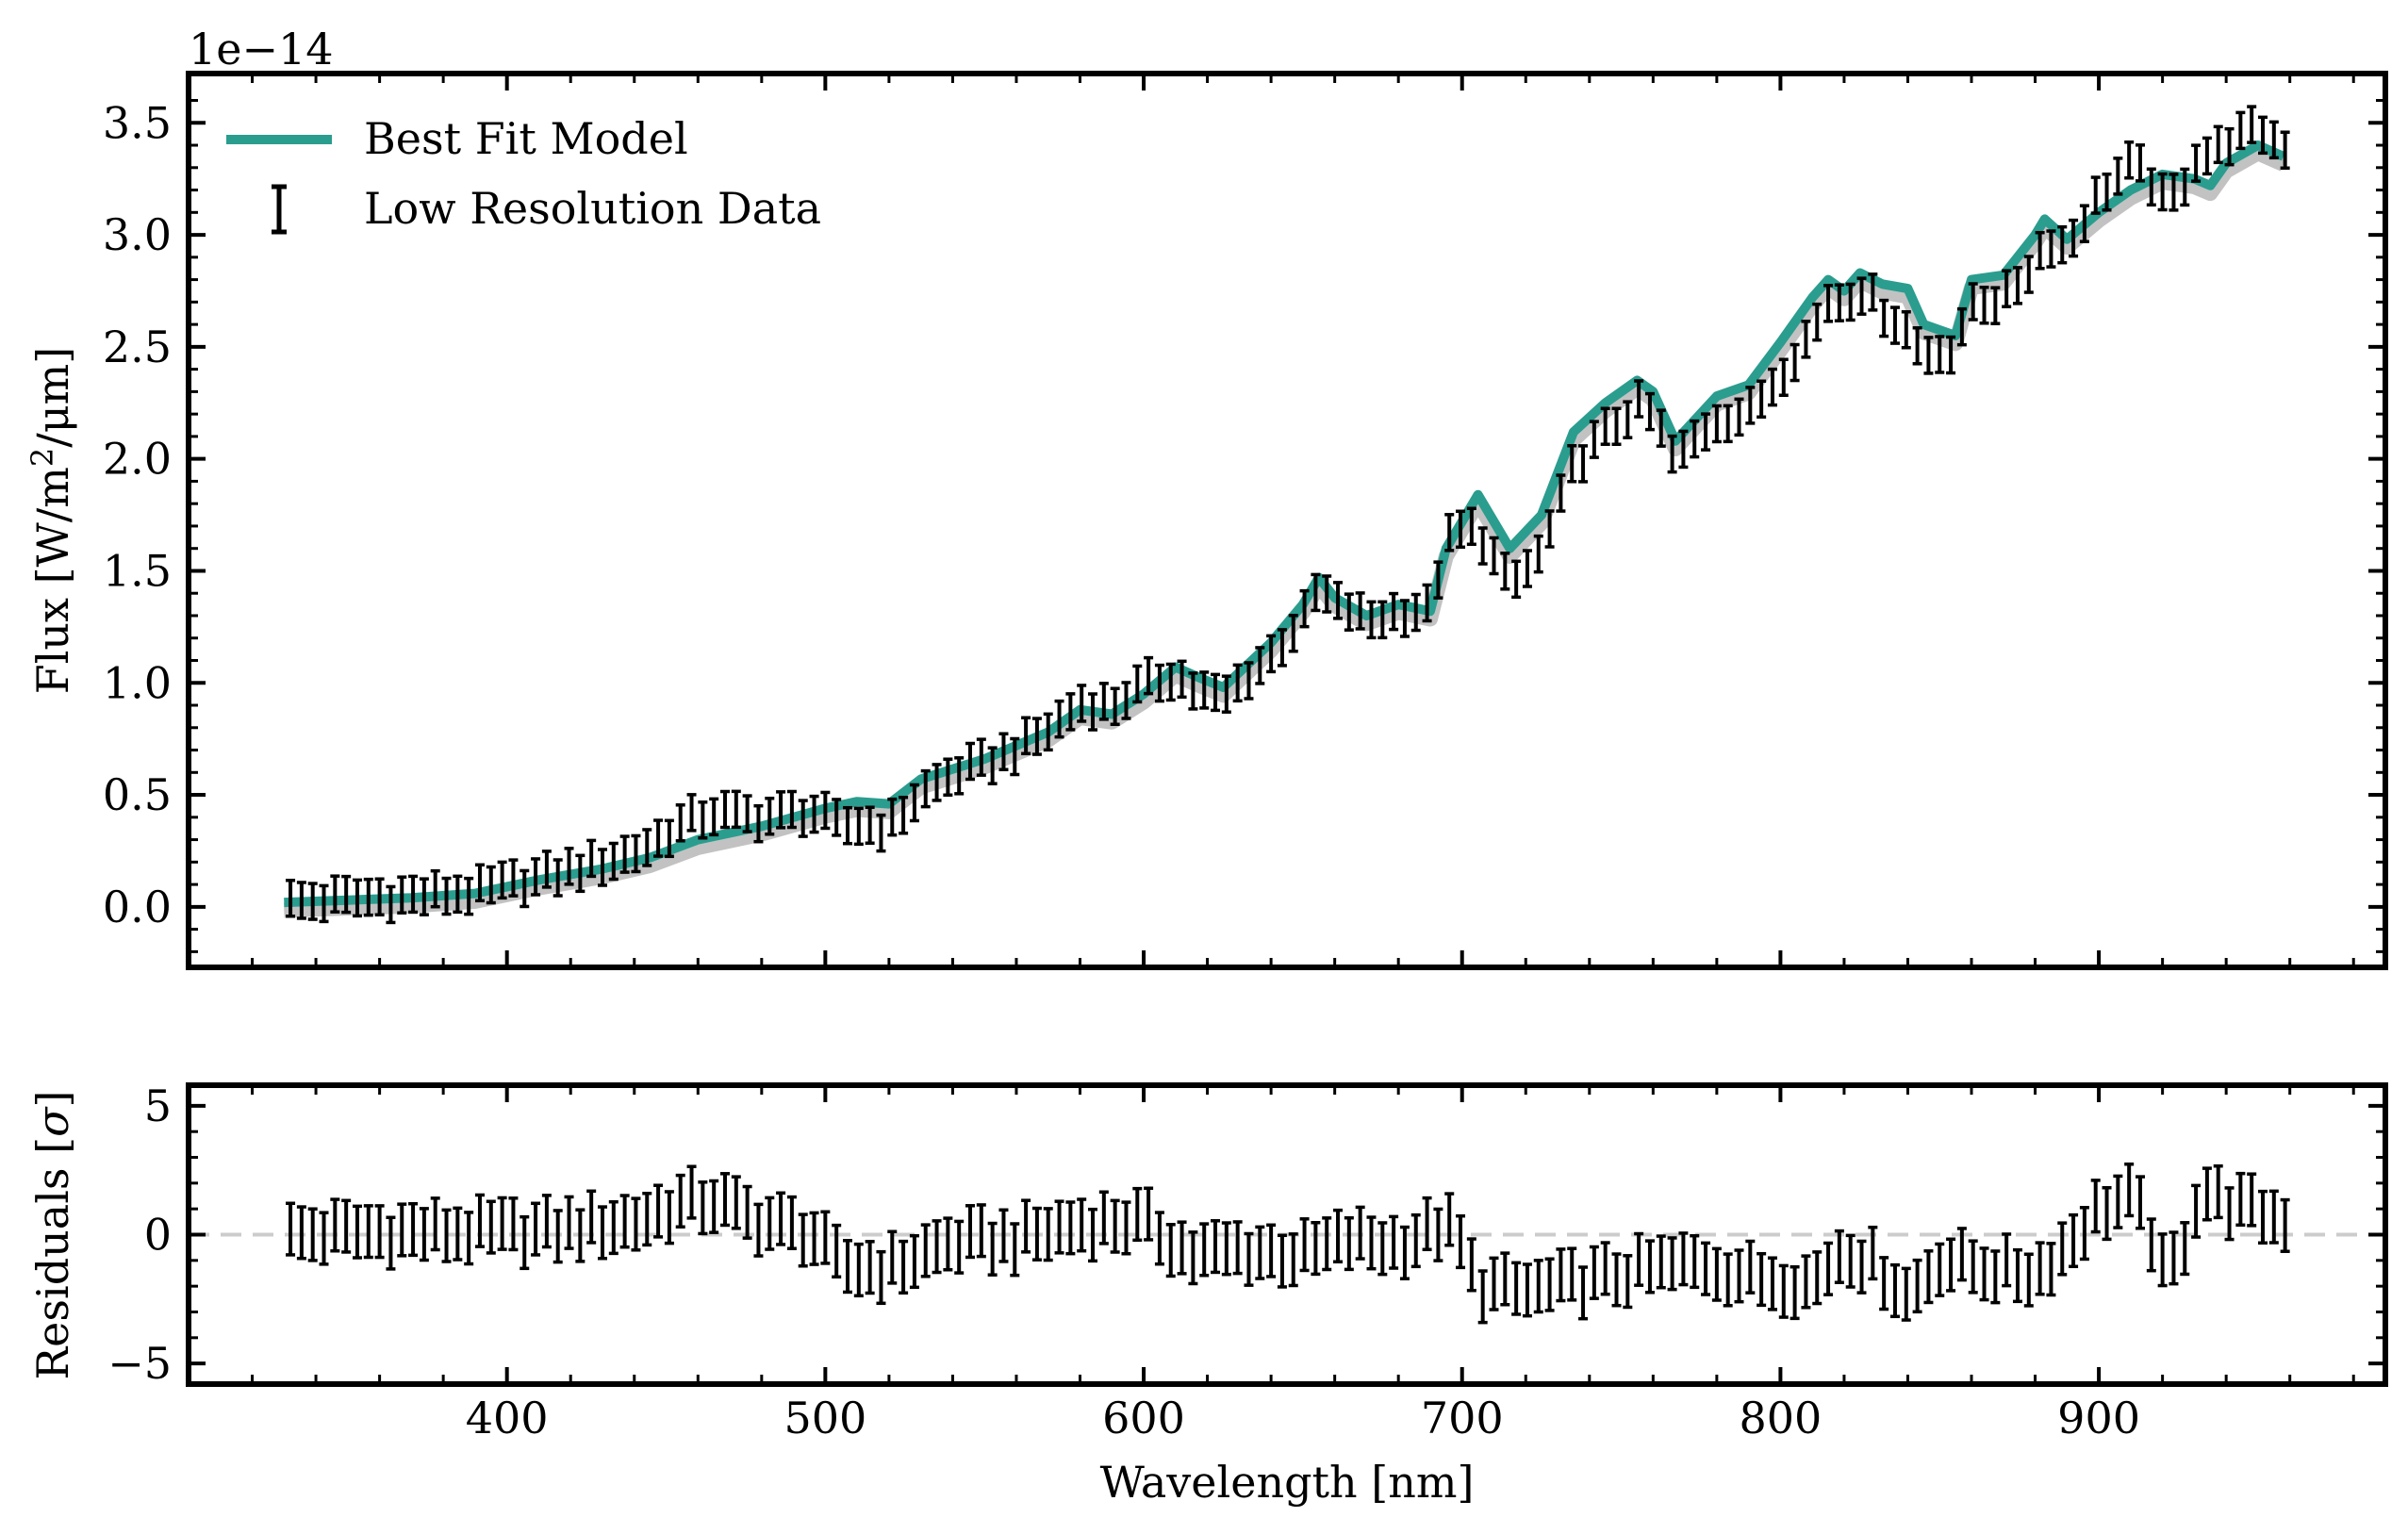 The image size is (2408, 1534). Describe the element at coordinates (137, 347) in the screenshot. I see `flux-tick-label: 2.5` at that location.